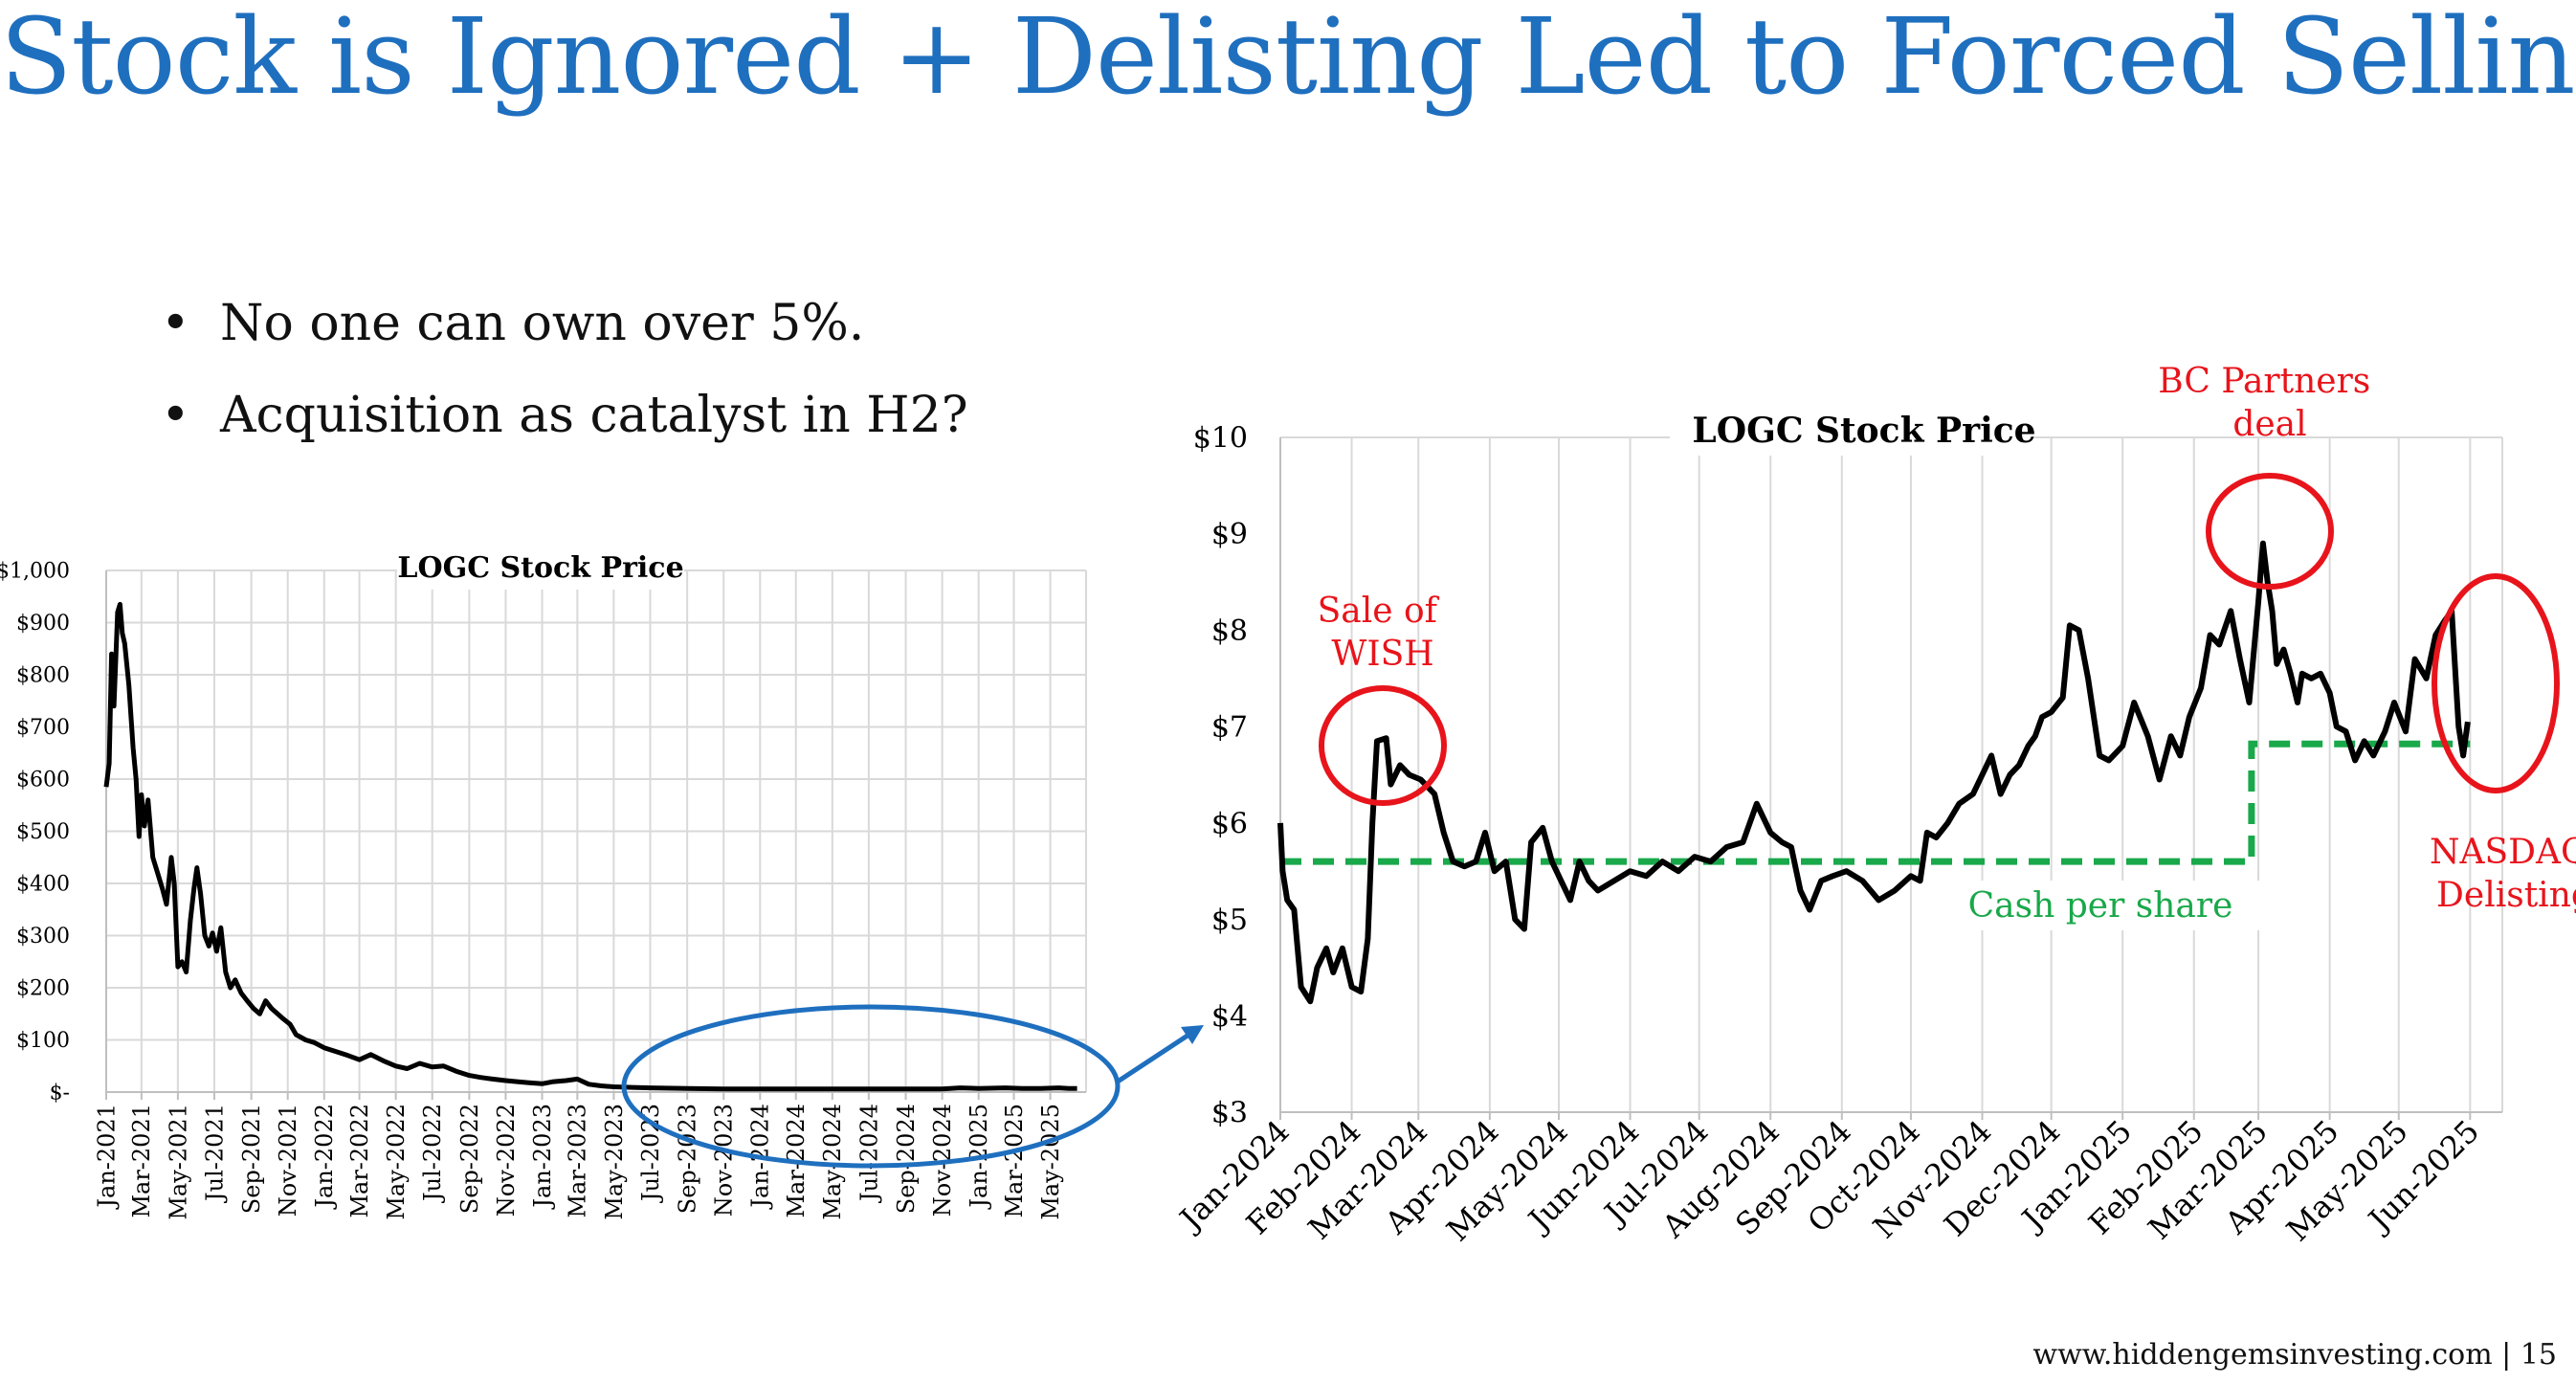 The height and width of the screenshot is (1384, 2576). I want to click on y-tick-label: $700, so click(43, 728).